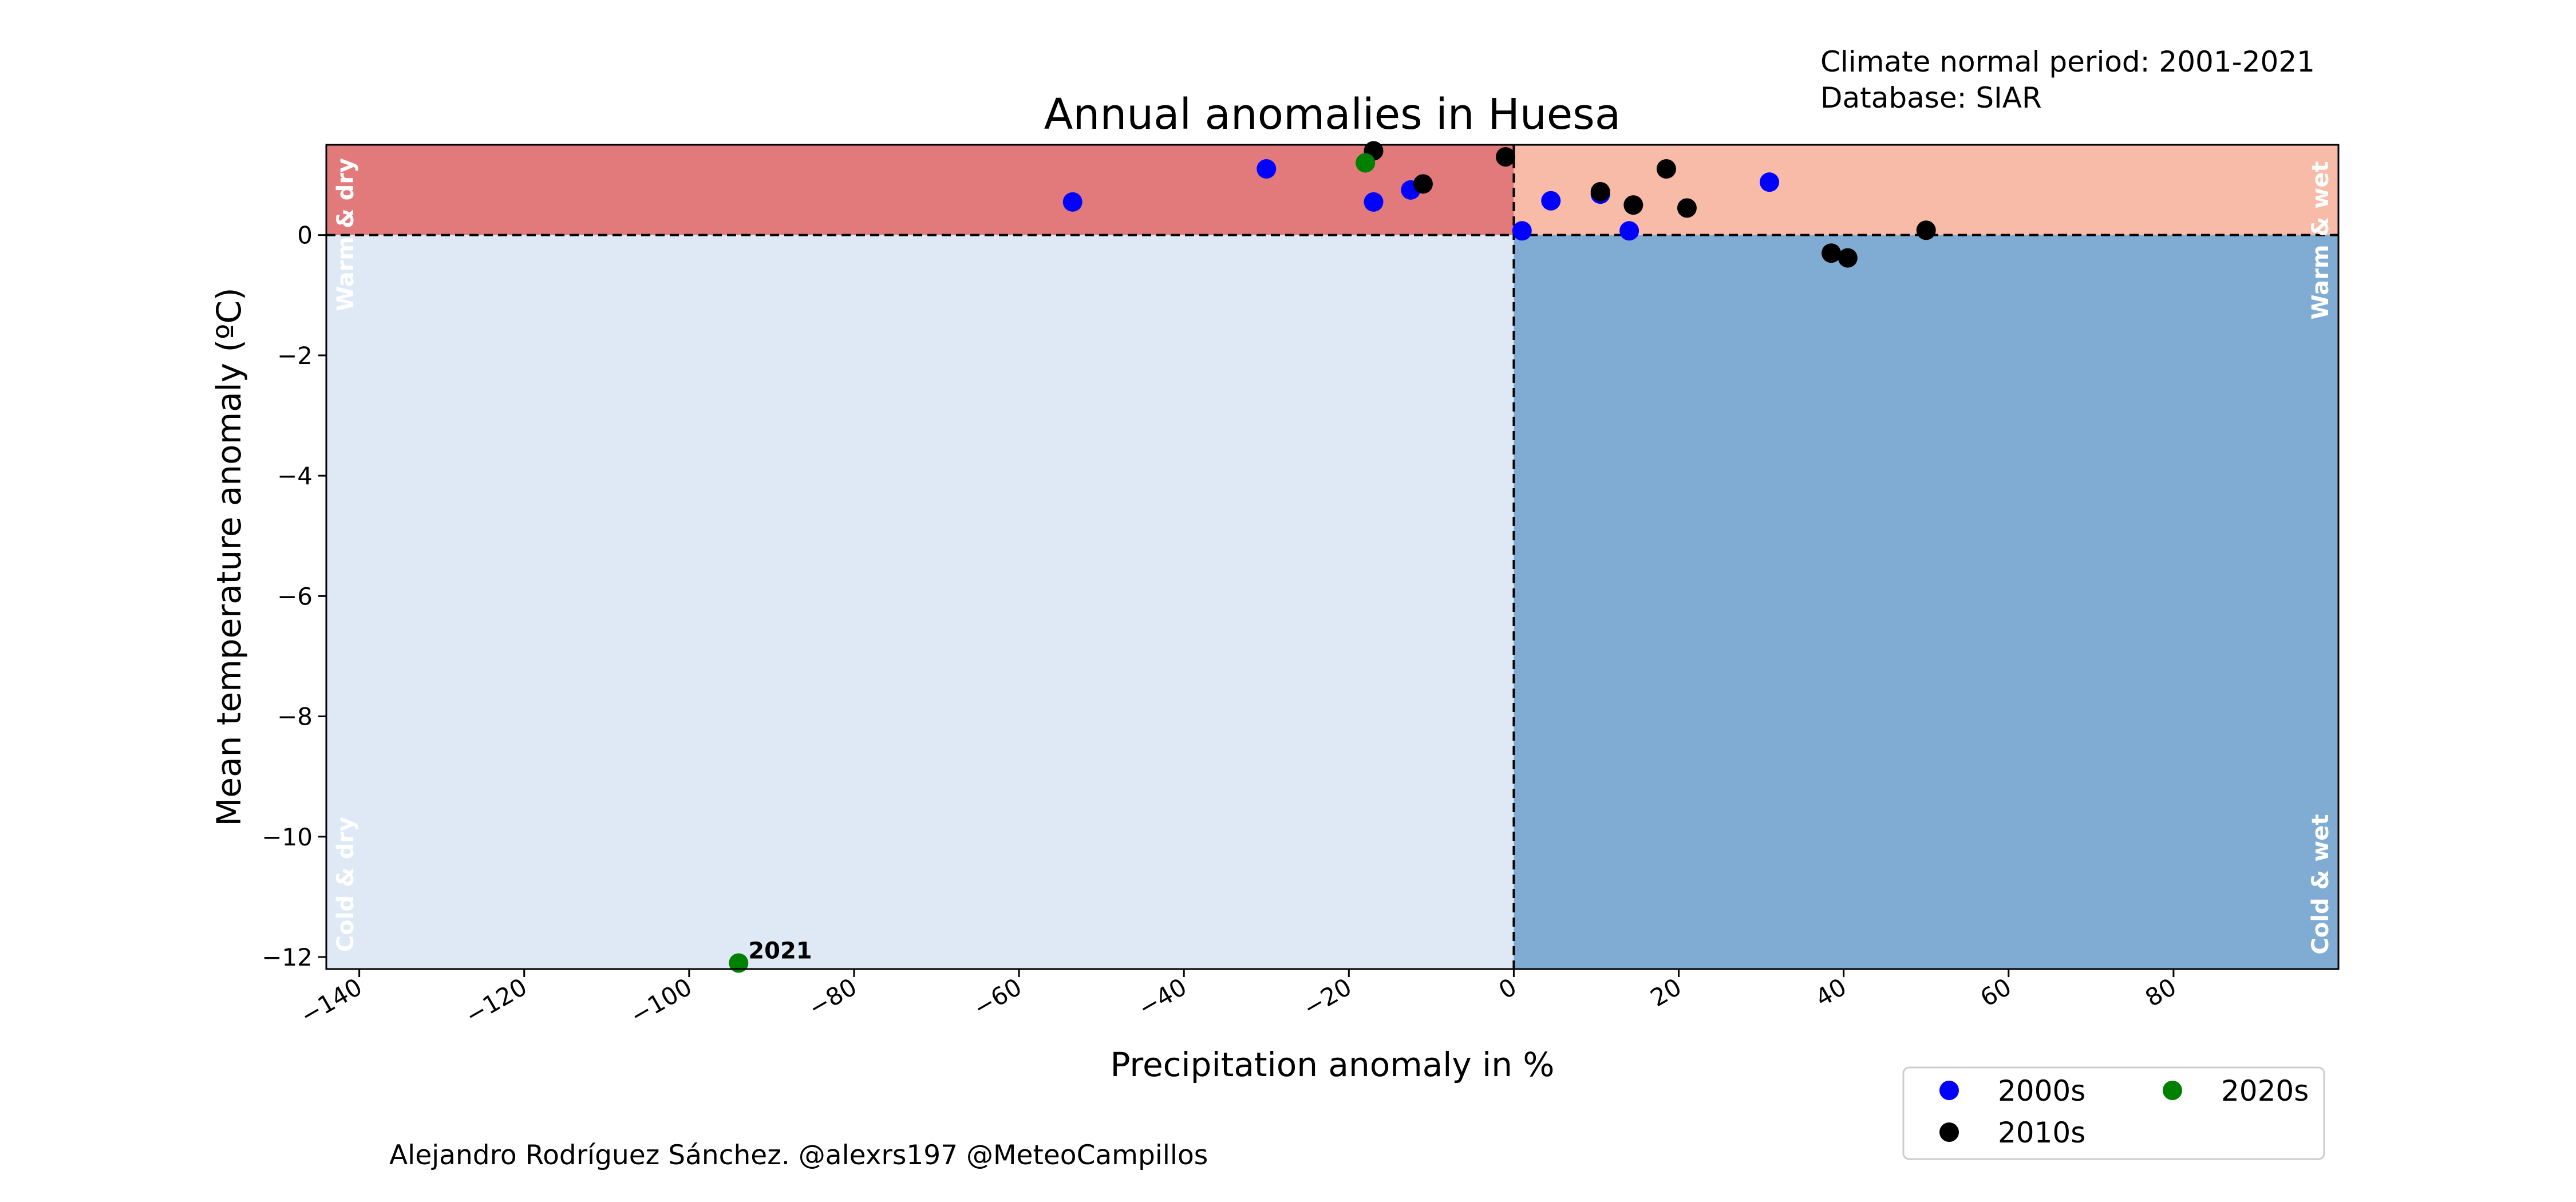 The width and height of the screenshot is (2576, 1202). What do you see at coordinates (997, 997) in the screenshot?
I see `x-tick-label: −60` at bounding box center [997, 997].